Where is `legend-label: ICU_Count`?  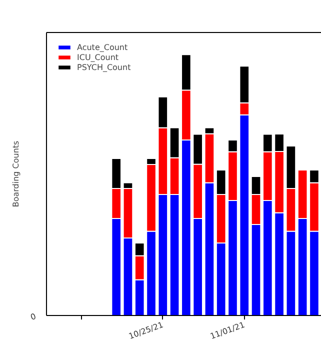
legend-label: ICU_Count is located at coordinates (98, 57).